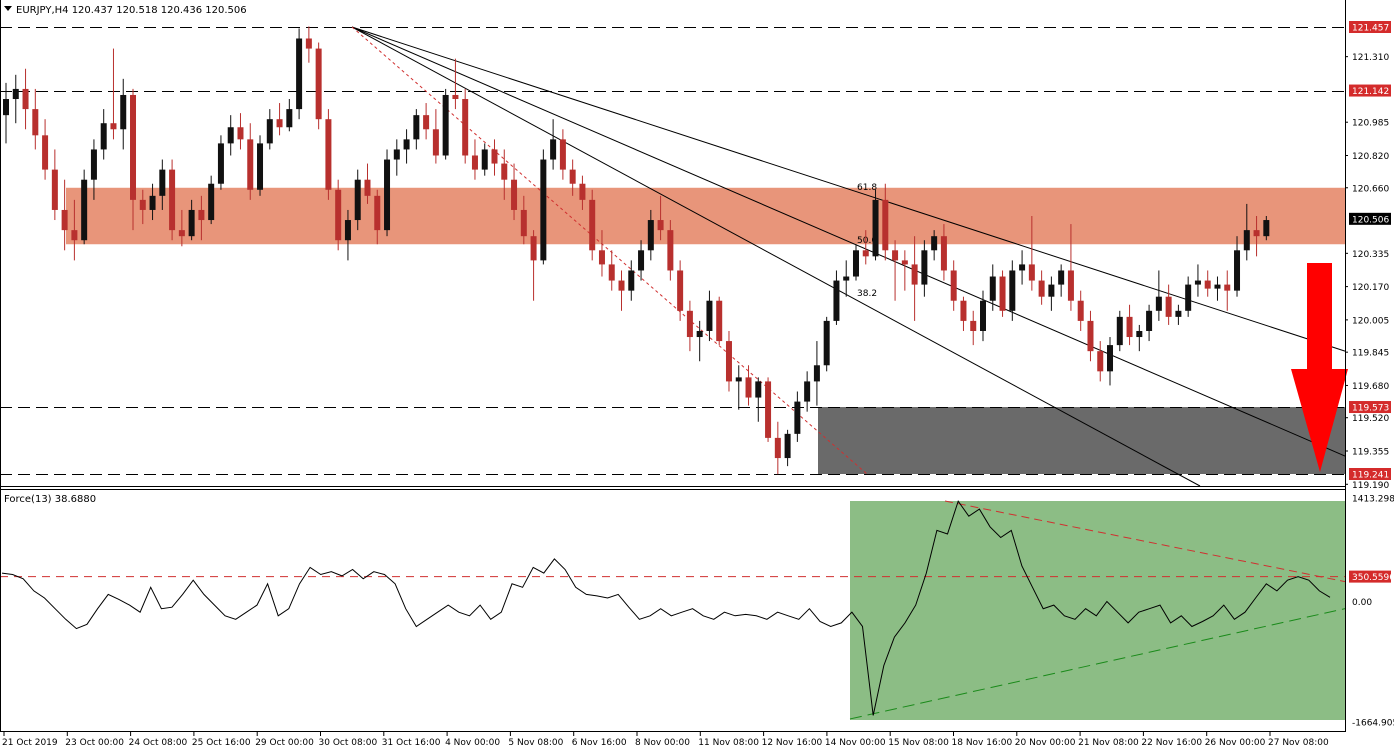 This screenshot has height=756, width=1394. Describe the element at coordinates (1319, 367) in the screenshot. I see `down-arrow-icon` at that location.